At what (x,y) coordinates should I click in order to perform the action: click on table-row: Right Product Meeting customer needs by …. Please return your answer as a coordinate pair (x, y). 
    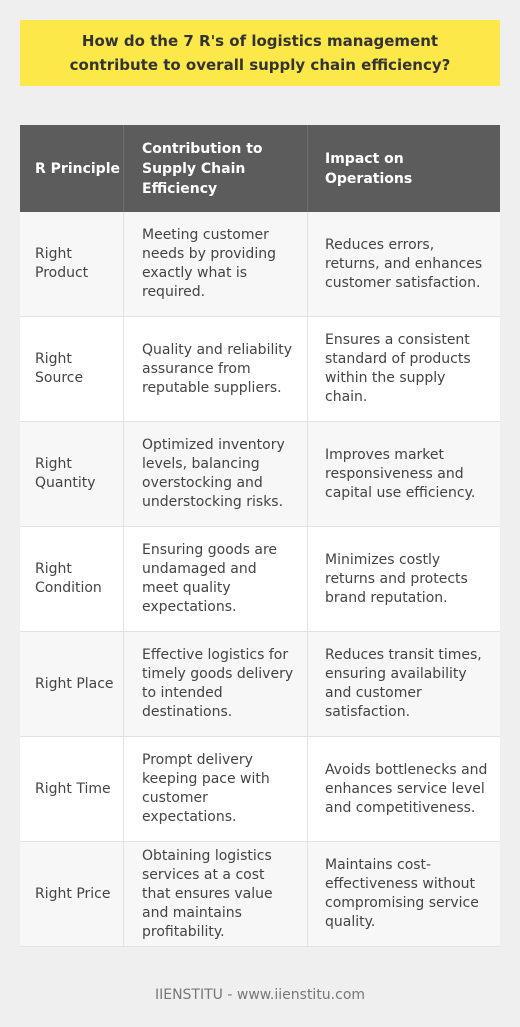
    Looking at the image, I should click on (260, 264).